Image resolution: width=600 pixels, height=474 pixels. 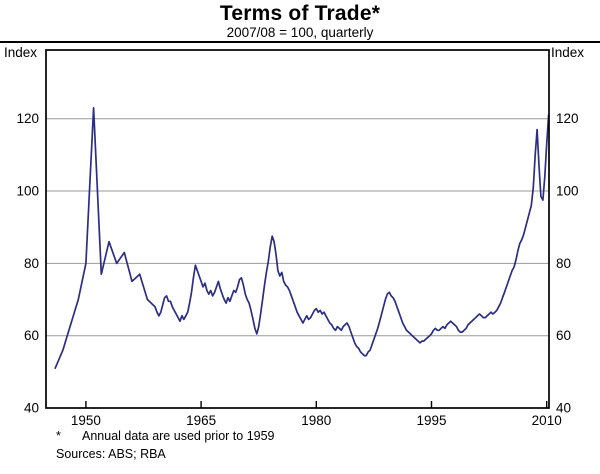 I want to click on x-tick-label-1995: 1995, so click(x=431, y=420).